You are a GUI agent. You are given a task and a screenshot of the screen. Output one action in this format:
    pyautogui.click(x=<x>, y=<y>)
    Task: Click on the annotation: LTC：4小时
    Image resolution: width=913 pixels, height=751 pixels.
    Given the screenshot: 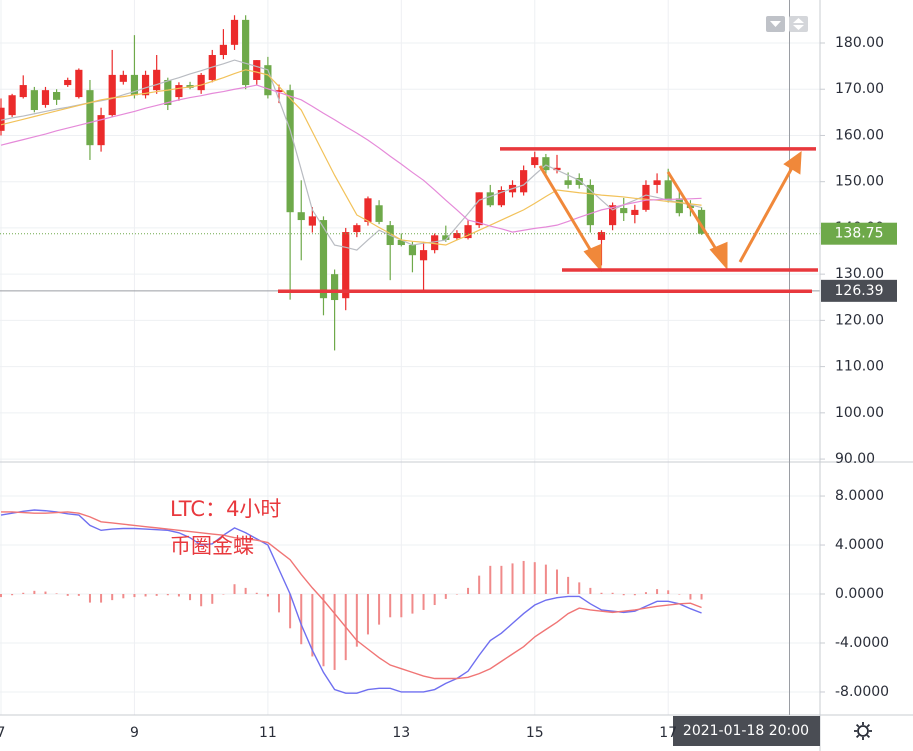 What is the action you would take?
    pyautogui.click(x=225, y=509)
    